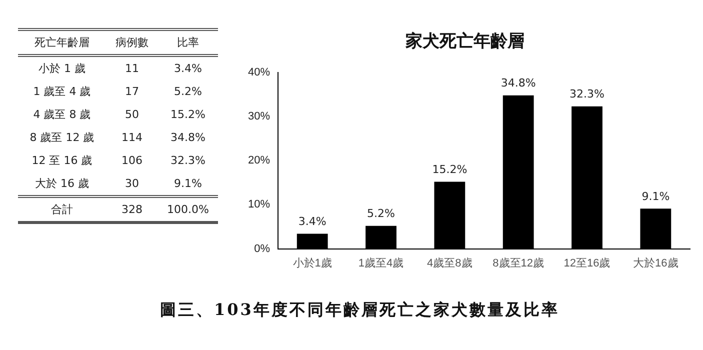  I want to click on text: 3.4%, so click(188, 69).